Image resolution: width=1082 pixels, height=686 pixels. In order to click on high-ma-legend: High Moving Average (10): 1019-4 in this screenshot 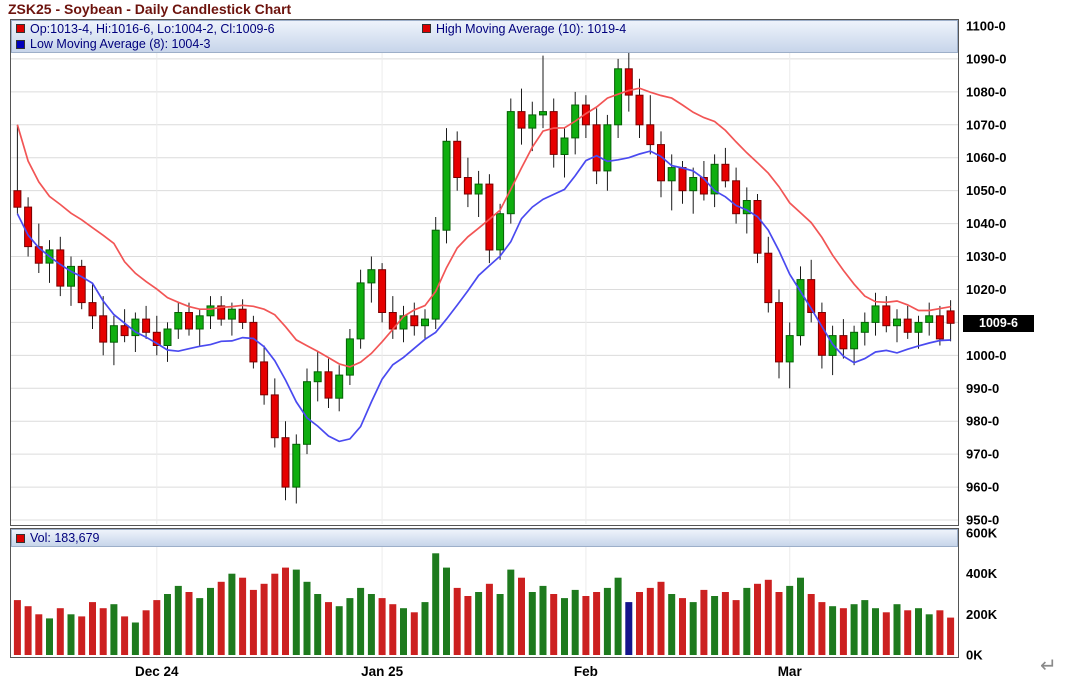, I will do `click(524, 29)`.